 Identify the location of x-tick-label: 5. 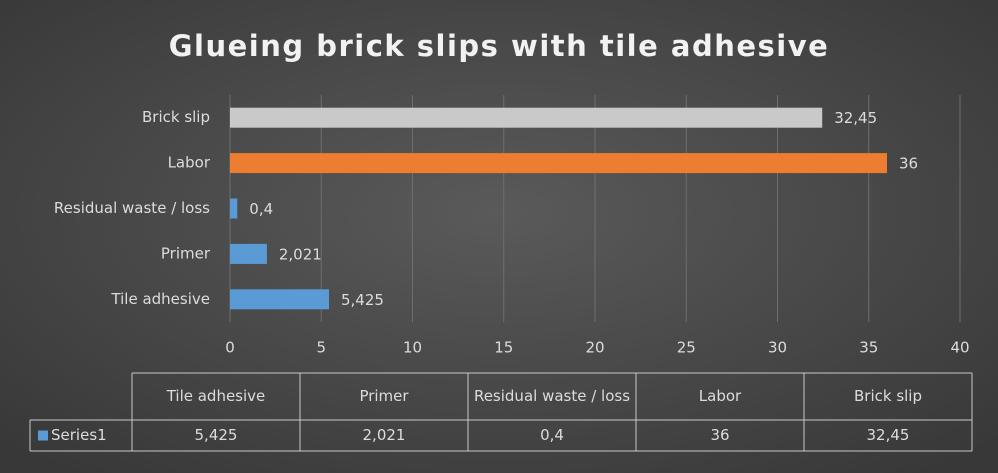
(321, 348).